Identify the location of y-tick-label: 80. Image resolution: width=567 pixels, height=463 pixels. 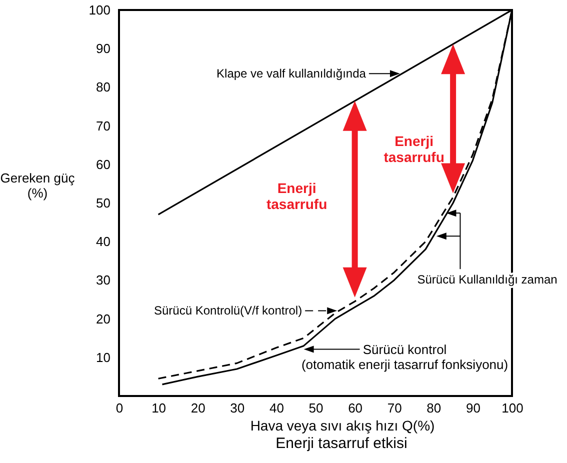
(103, 87).